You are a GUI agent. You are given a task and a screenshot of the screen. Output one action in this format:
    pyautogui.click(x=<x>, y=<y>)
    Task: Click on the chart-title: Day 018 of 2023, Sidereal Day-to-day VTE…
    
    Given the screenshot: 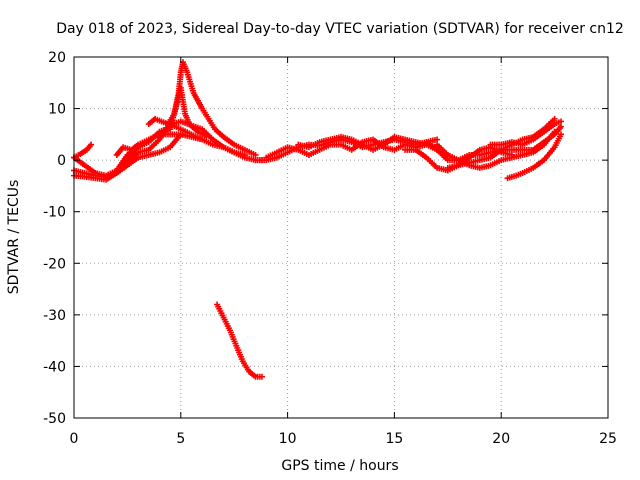 What is the action you would take?
    pyautogui.click(x=340, y=29)
    